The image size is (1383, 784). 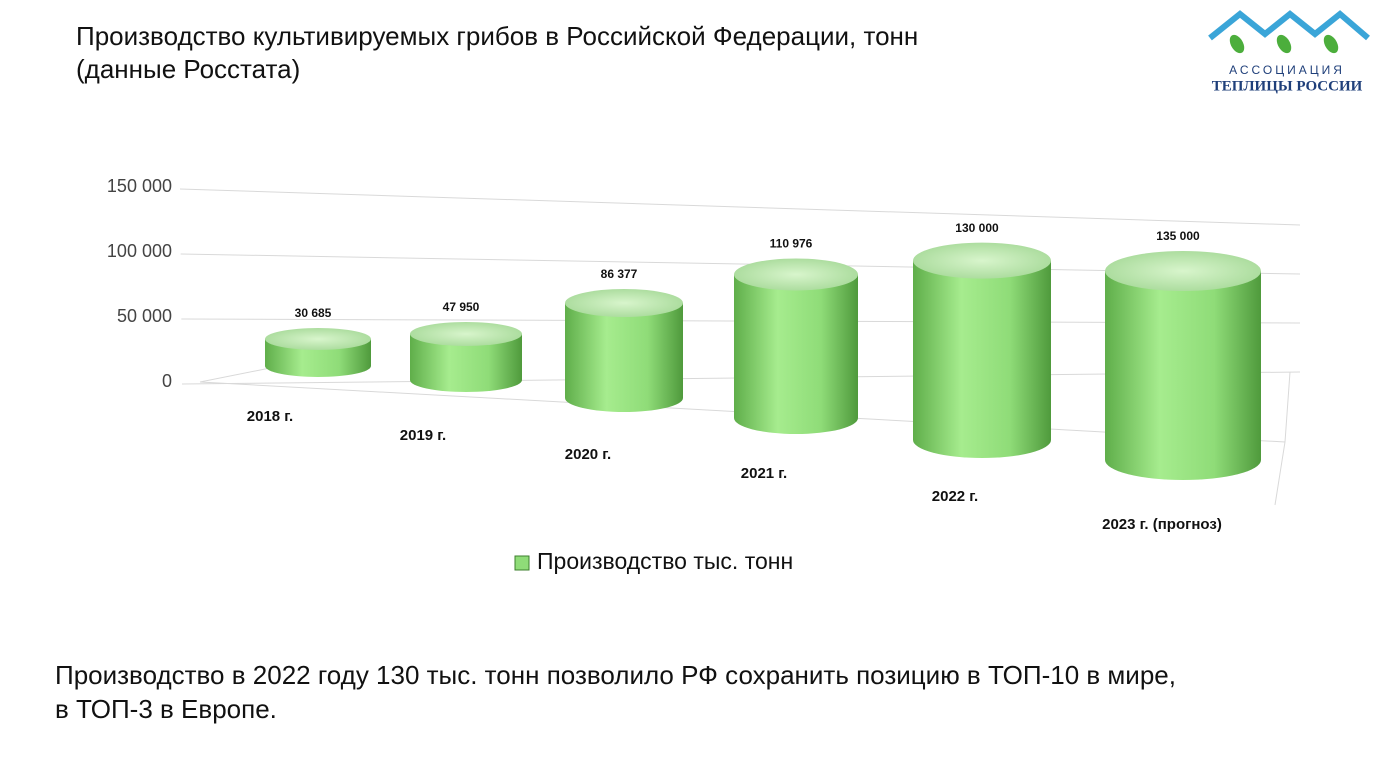 What do you see at coordinates (977, 228) in the screenshot?
I see `value-label: 130 000` at bounding box center [977, 228].